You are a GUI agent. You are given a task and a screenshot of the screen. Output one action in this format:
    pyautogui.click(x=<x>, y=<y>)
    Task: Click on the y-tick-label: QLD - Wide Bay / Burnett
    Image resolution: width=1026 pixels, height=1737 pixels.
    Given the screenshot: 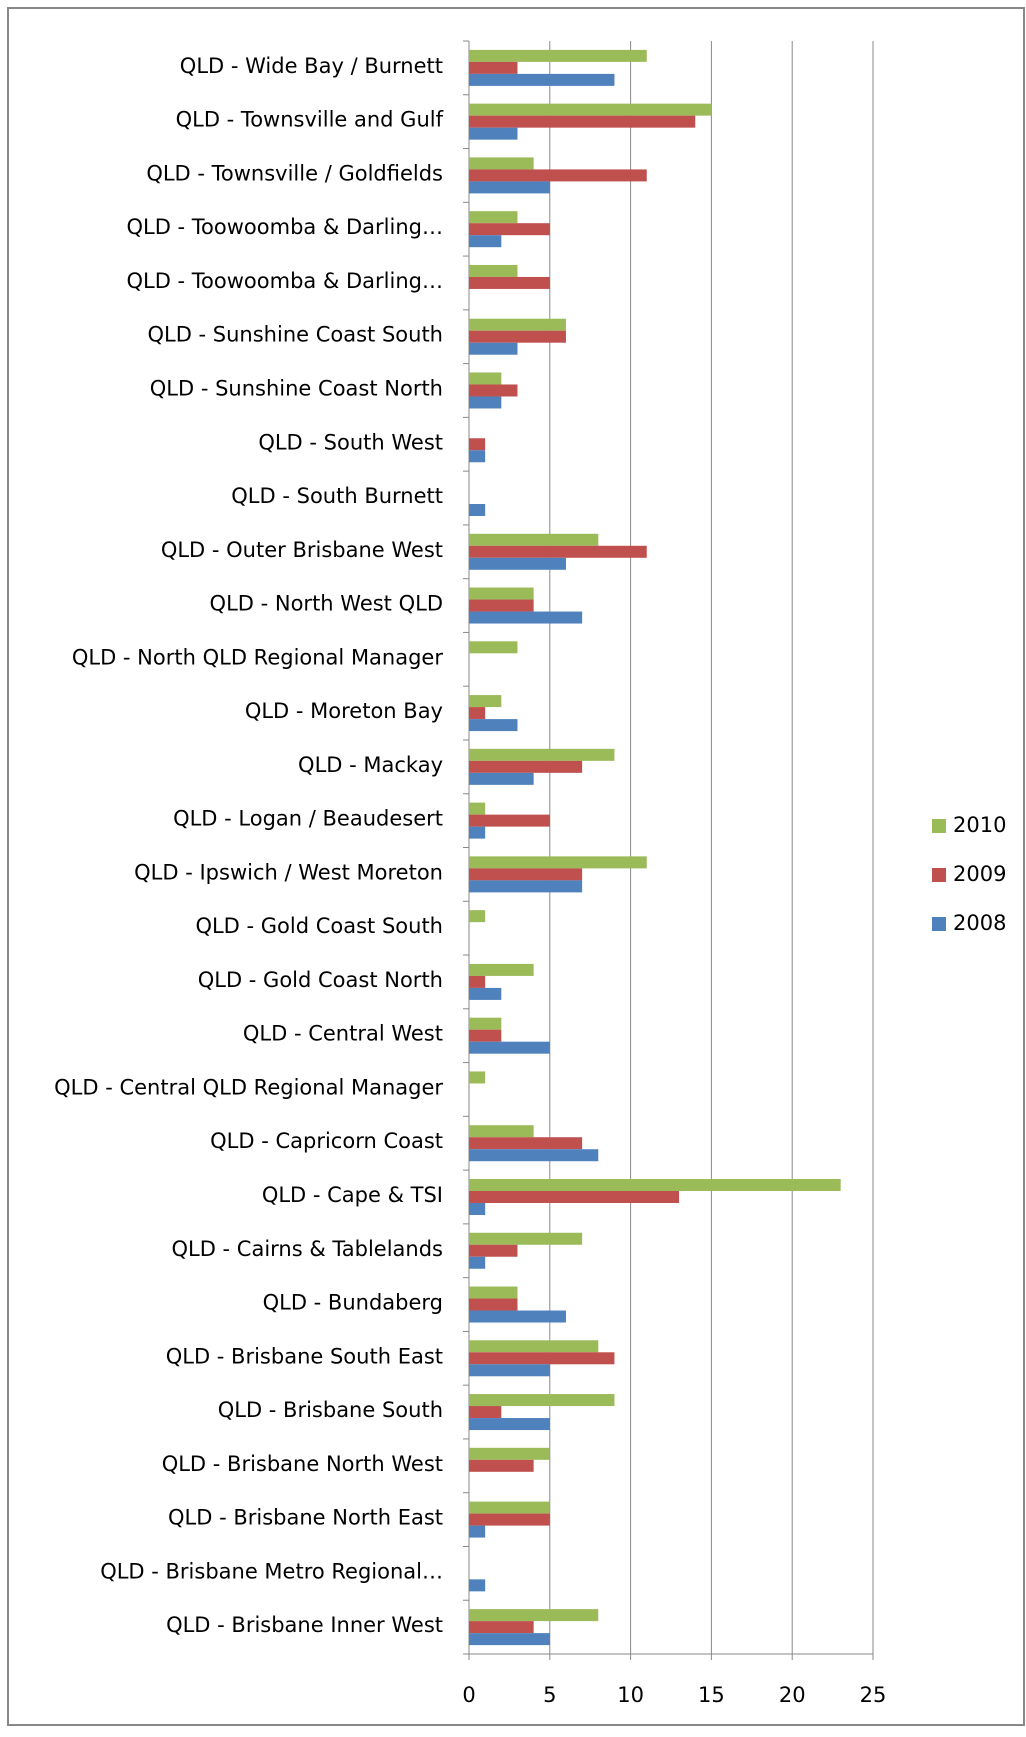 What is the action you would take?
    pyautogui.click(x=311, y=66)
    